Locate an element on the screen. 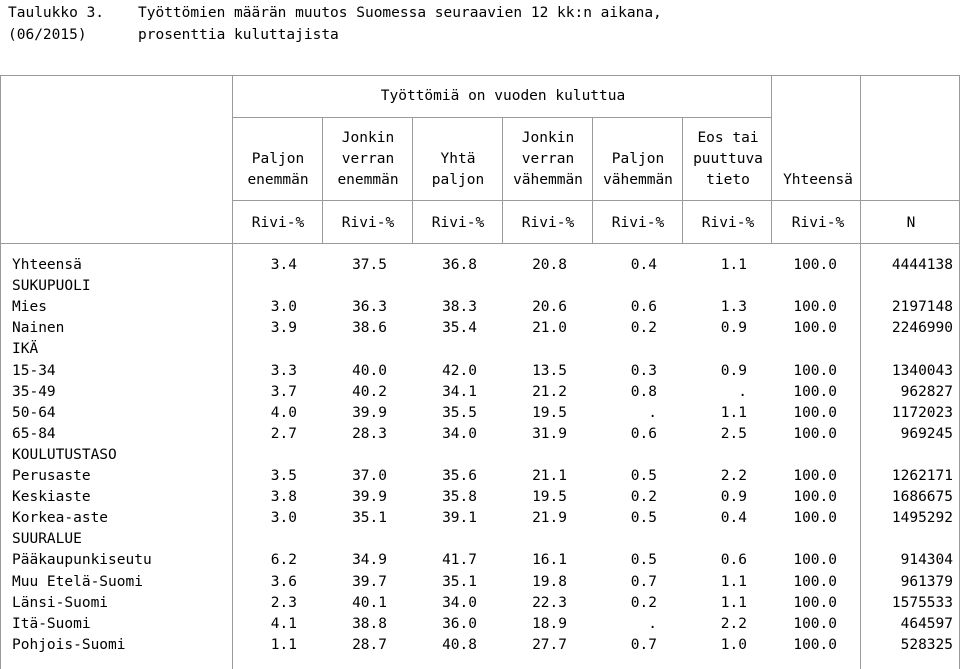 This screenshot has width=960, height=669. table-cell: 38.8 is located at coordinates (369, 624).